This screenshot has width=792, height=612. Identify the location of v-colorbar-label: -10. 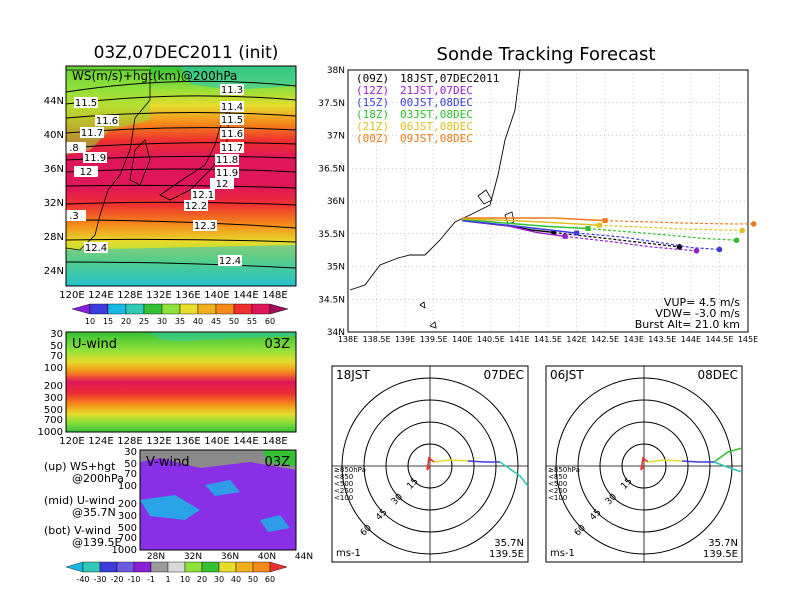
(133, 579).